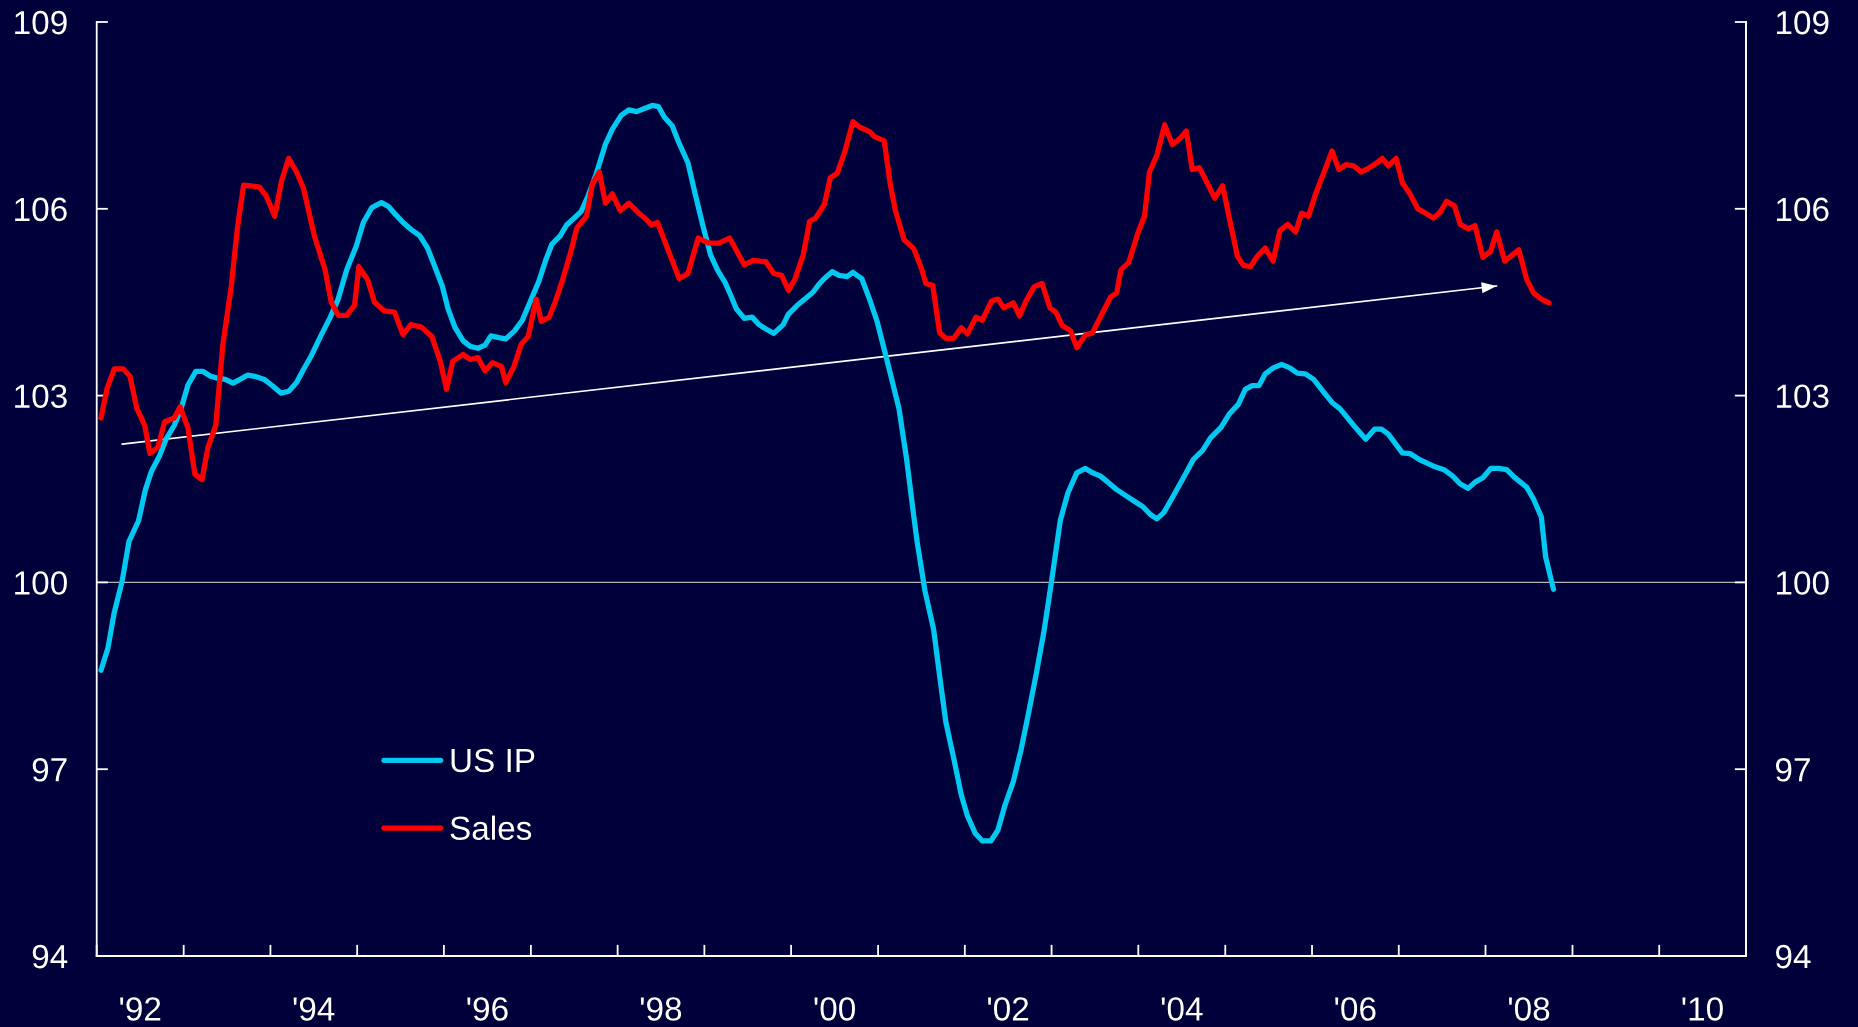 This screenshot has height=1027, width=1858. What do you see at coordinates (50, 956) in the screenshot?
I see `y-tick-label: 94` at bounding box center [50, 956].